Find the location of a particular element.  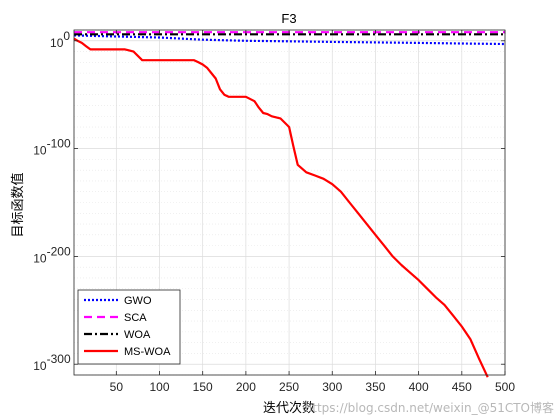

x-tick-label: 450 is located at coordinates (462, 387).